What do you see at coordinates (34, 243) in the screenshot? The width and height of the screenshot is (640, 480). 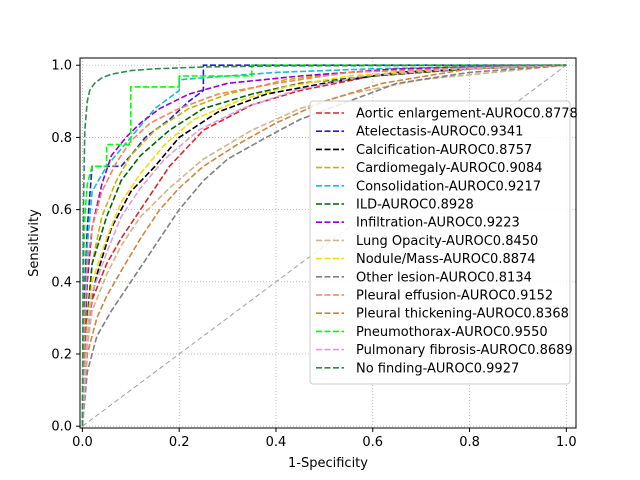 I see `y-axis-label: Sensitivity` at bounding box center [34, 243].